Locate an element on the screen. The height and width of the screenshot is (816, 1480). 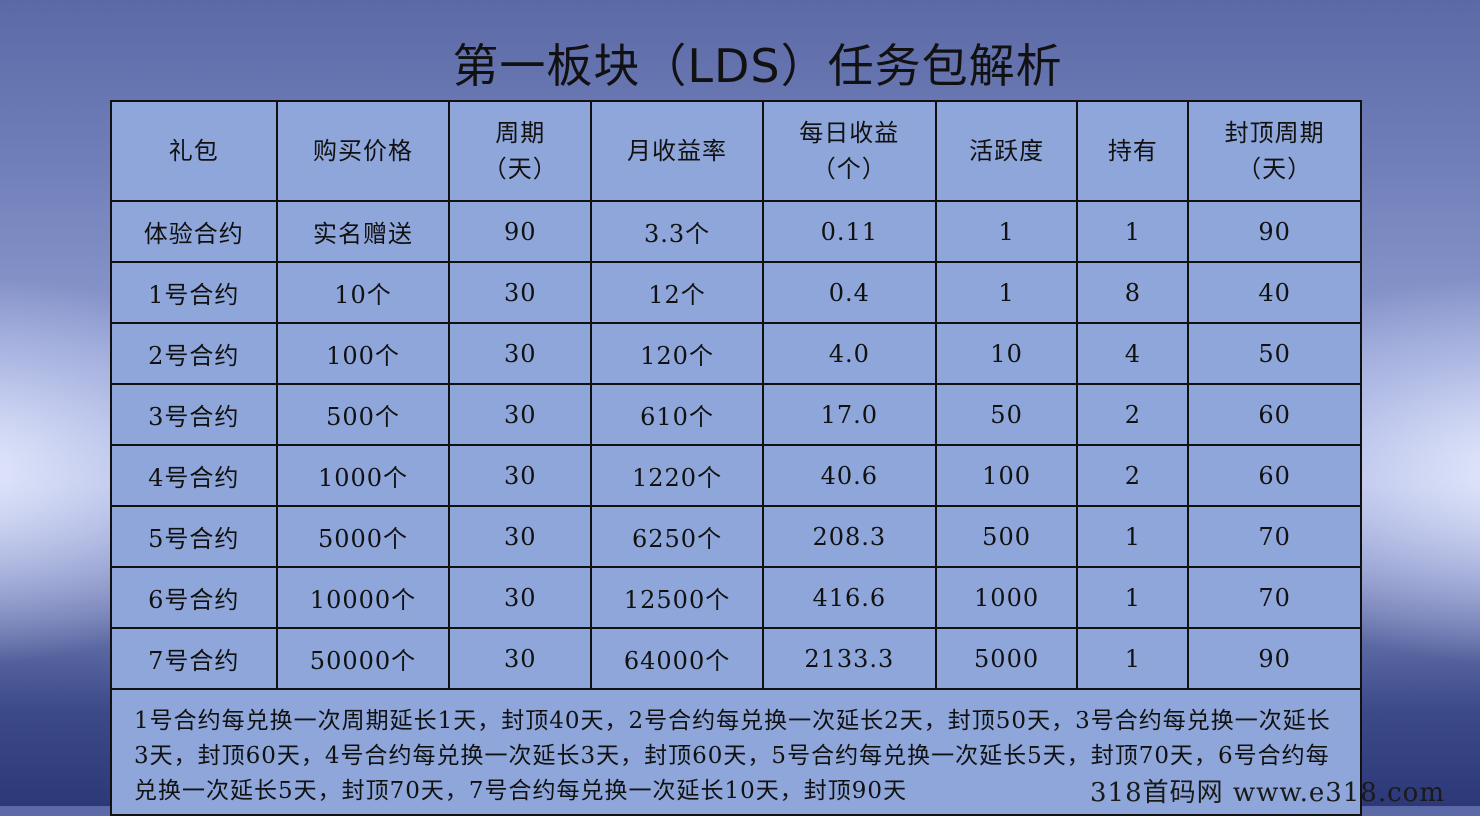
table-row: 3号合约 500个 30 610个 17.0 50 2 60 is located at coordinates (736, 414).